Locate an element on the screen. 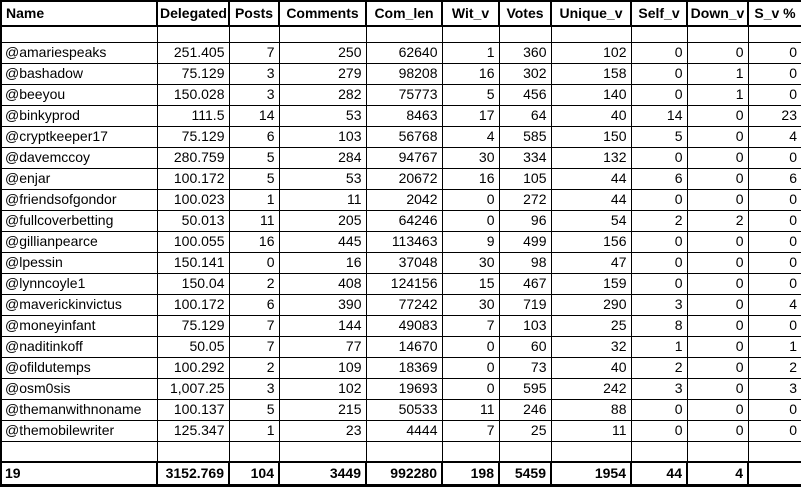  table-row-cell-comments: 109 is located at coordinates (322, 367).